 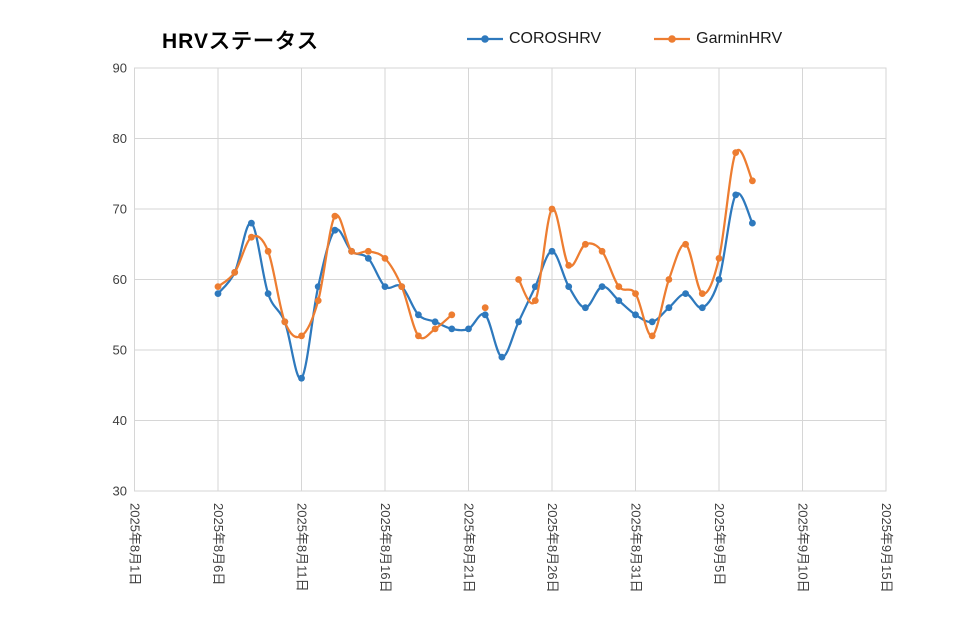 What do you see at coordinates (120, 420) in the screenshot?
I see `y-axis-label: 40` at bounding box center [120, 420].